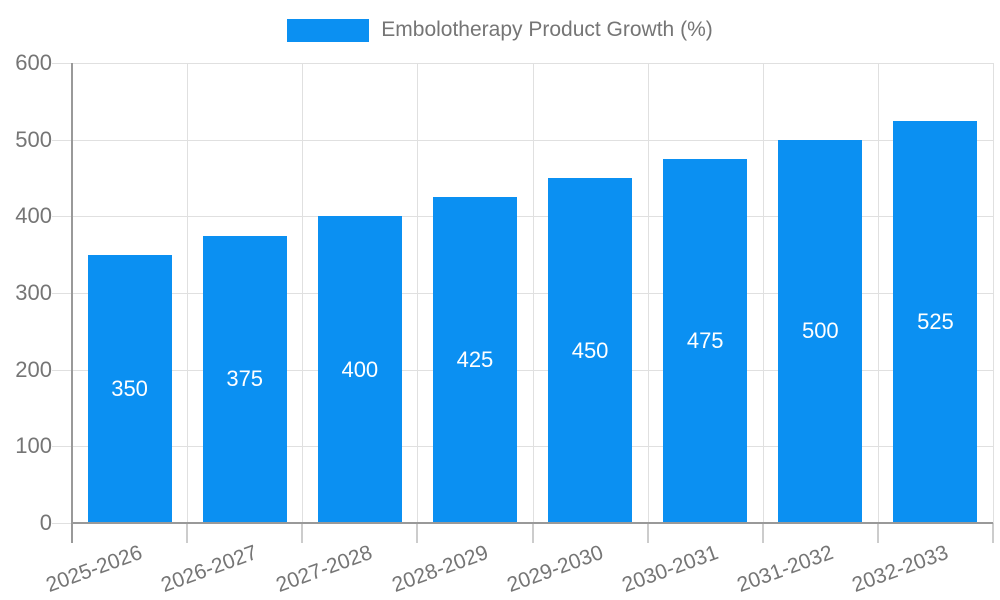  What do you see at coordinates (33, 446) in the screenshot?
I see `y-tick-label: 100` at bounding box center [33, 446].